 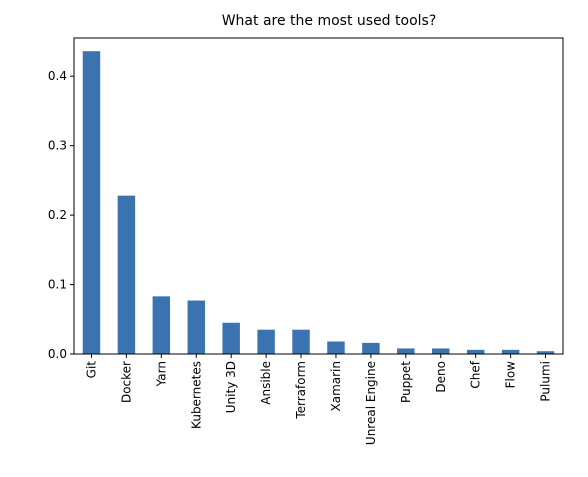 What do you see at coordinates (126, 382) in the screenshot?
I see `x-tick-label: Docker` at bounding box center [126, 382].